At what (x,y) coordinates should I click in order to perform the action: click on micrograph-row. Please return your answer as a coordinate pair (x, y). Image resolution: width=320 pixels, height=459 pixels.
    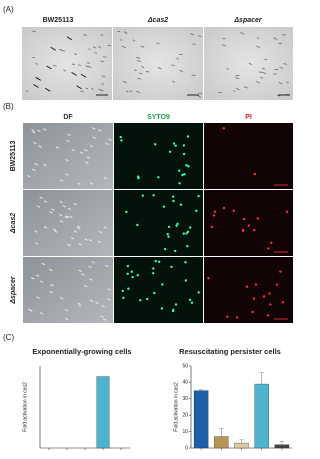
    Looking at the image, I should click on (157, 63).